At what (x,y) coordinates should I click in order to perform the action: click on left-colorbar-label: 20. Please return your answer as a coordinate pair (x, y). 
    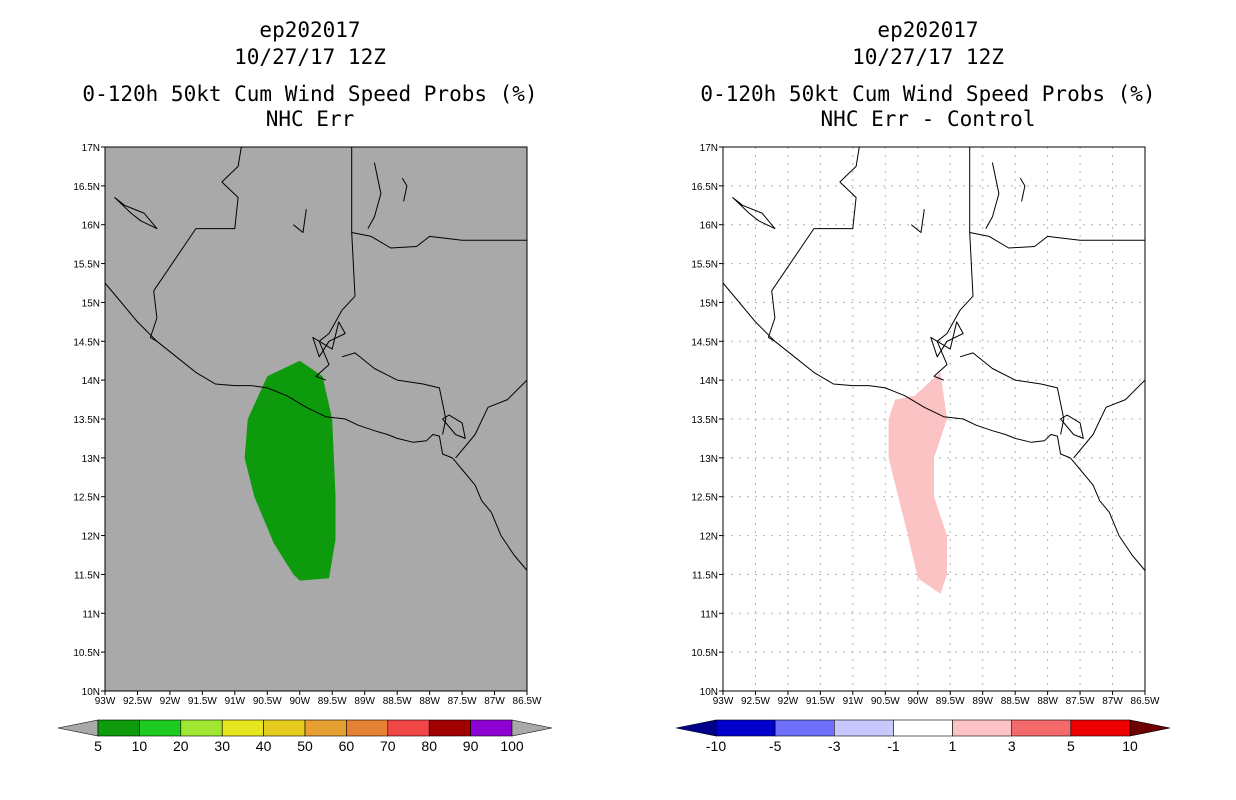
    Looking at the image, I should click on (181, 746).